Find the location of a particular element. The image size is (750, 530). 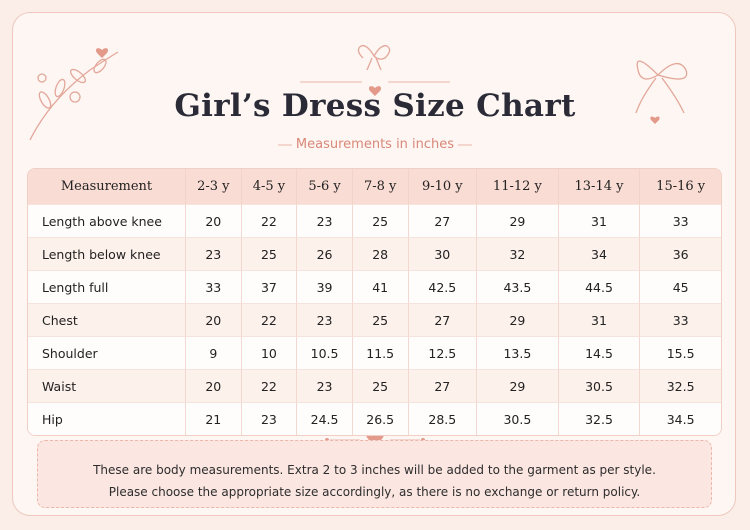

table-cell: 13.5 is located at coordinates (517, 352).